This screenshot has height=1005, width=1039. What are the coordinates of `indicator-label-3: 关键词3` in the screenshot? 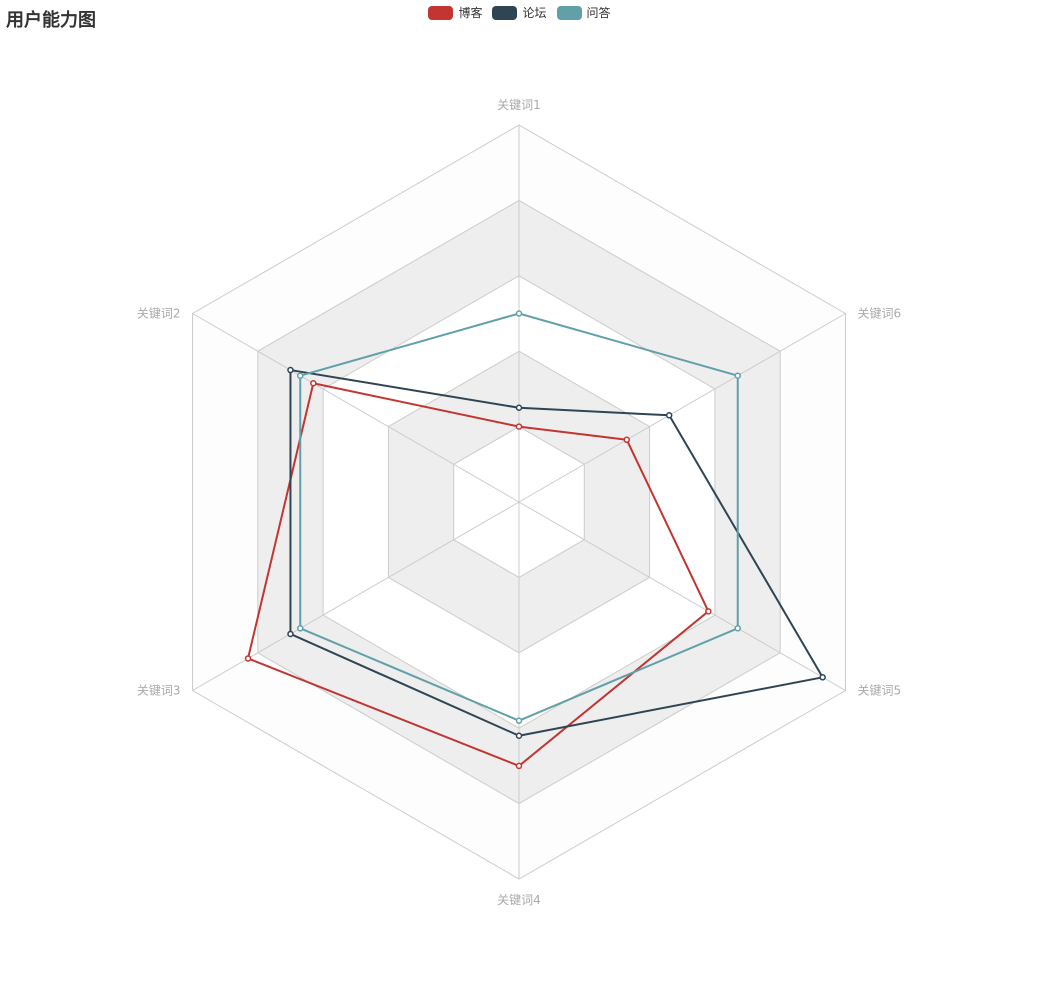 It's located at (159, 691).